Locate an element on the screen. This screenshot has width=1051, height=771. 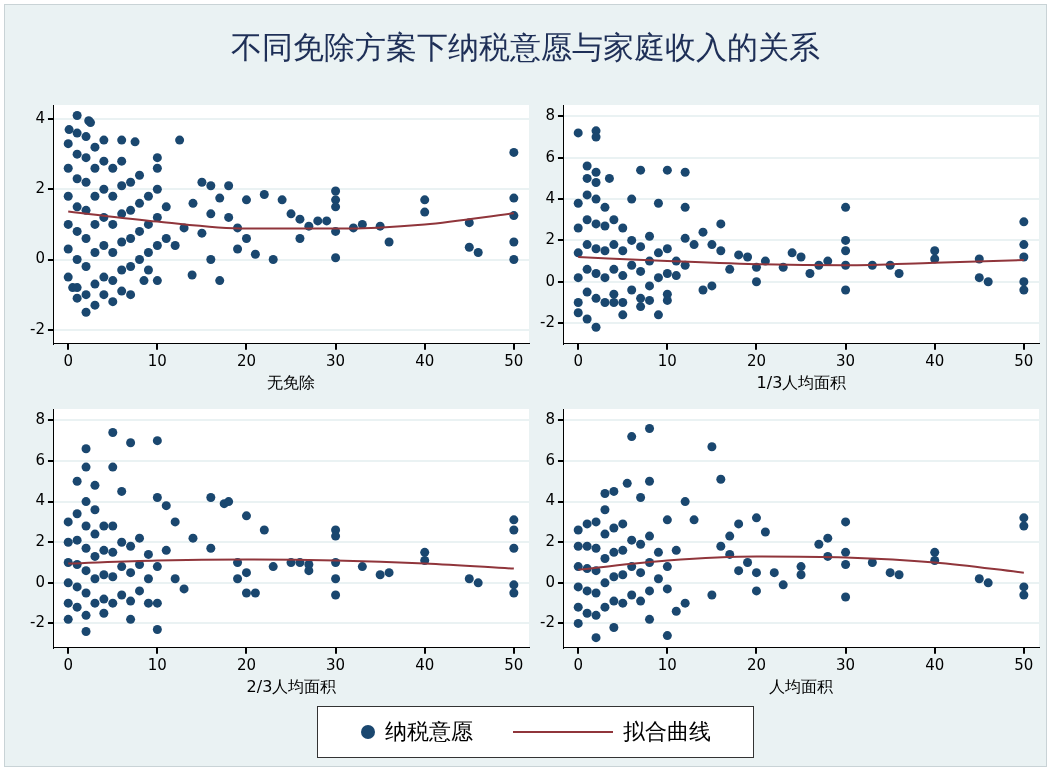
legend-label: 纳税意愿 is located at coordinates (428, 732).